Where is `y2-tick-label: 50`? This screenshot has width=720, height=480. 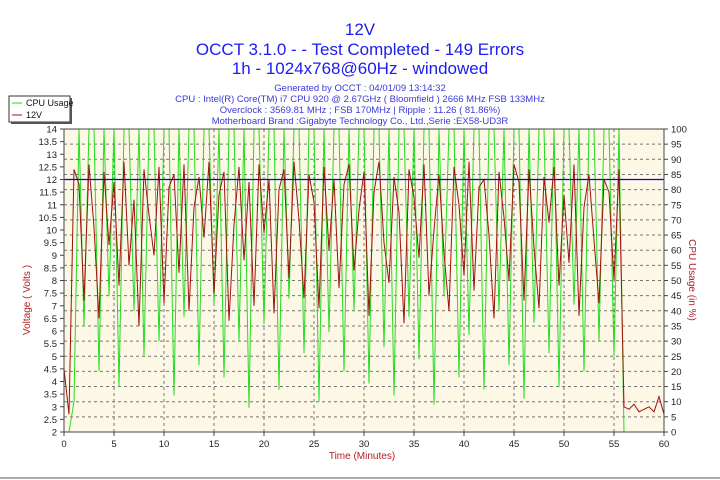 y2-tick-label: 50 is located at coordinates (676, 281).